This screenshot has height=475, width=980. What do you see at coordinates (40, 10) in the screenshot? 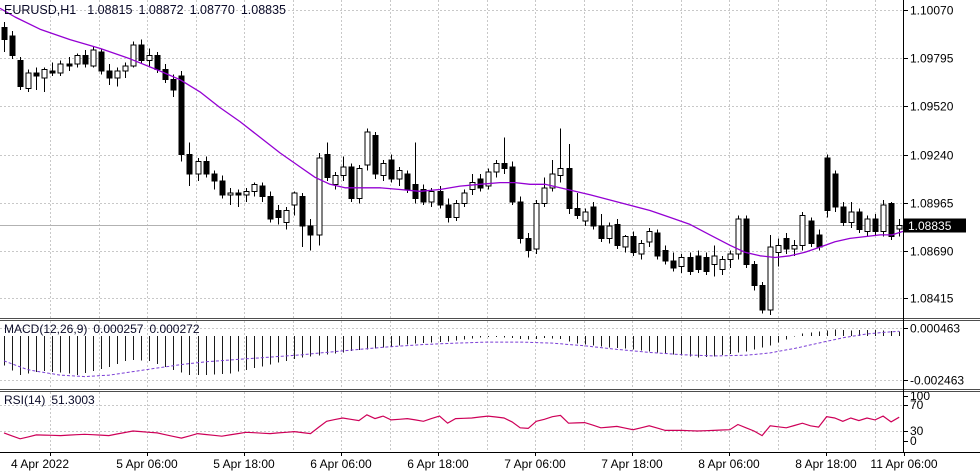
I see `symbol-timeframe: EURUSD,H1` at bounding box center [40, 10].